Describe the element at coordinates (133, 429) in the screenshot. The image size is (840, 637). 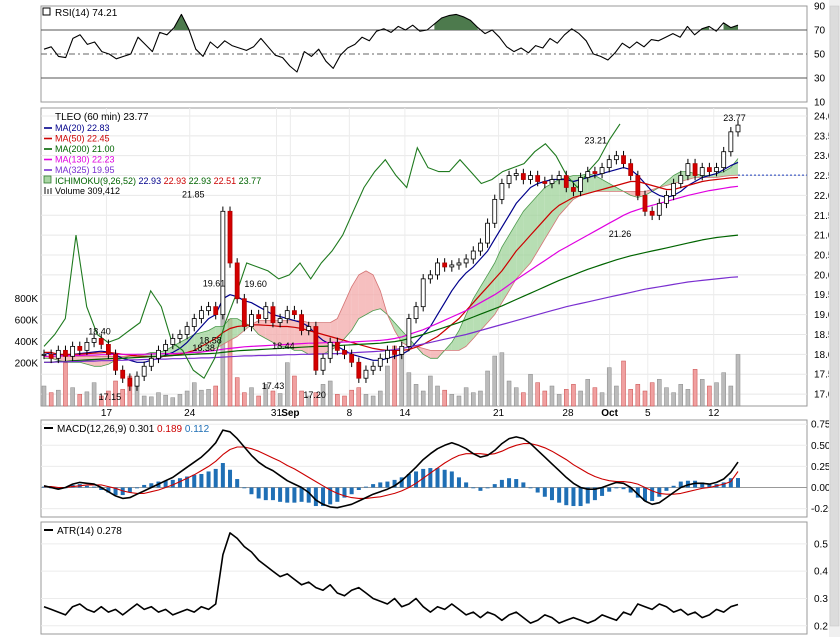
I see `svg-text:MACD(12,26,9) 0.301 0: MACD(12,26,9) 0.301 0.189 0.112` at that location.